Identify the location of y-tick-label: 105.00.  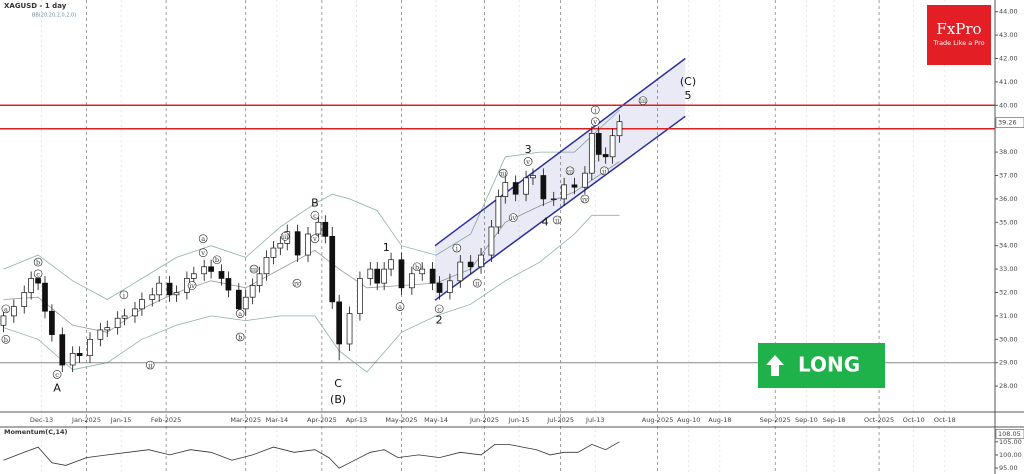
(1010, 442).